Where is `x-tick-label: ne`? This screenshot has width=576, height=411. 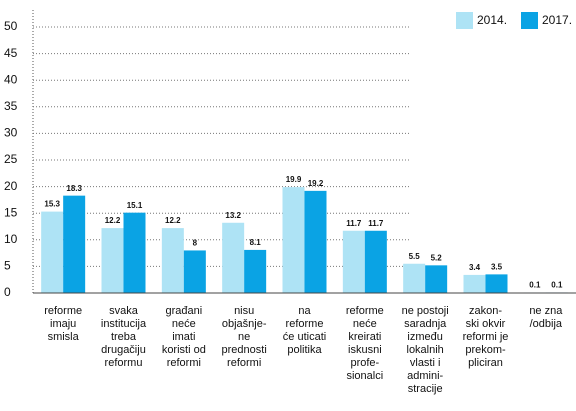 x-tick-label: ne is located at coordinates (244, 337).